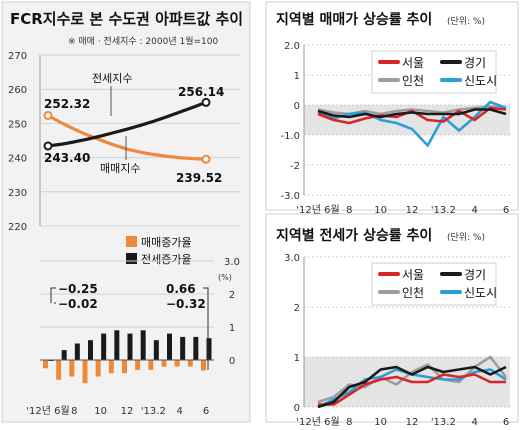 This screenshot has height=430, width=520. Describe the element at coordinates (380, 210) in the screenshot. I see `sale-rate-x-tick-label: 10` at that location.